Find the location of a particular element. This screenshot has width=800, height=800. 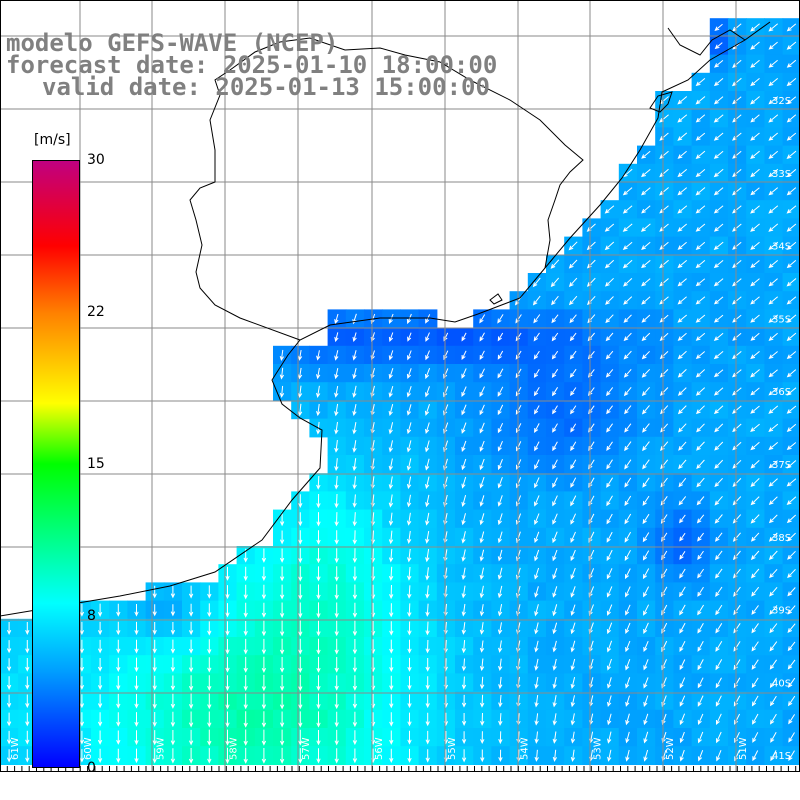

latitude-label: 33S is located at coordinates (781, 174).